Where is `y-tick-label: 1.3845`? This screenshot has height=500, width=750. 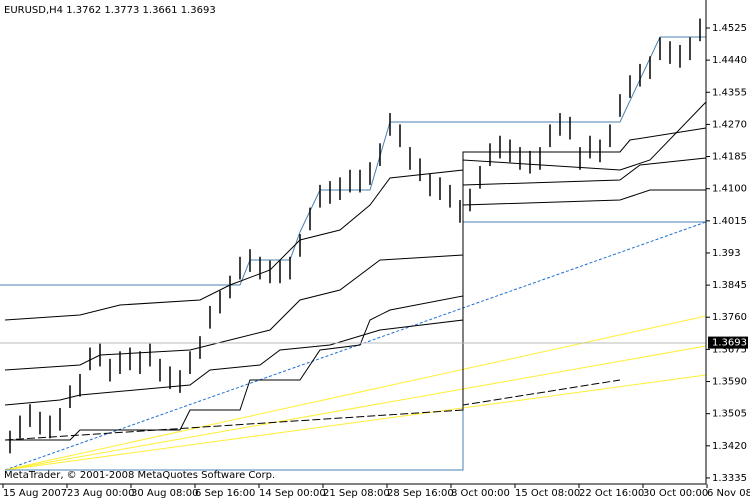 y-tick-label: 1.3845 is located at coordinates (729, 285).